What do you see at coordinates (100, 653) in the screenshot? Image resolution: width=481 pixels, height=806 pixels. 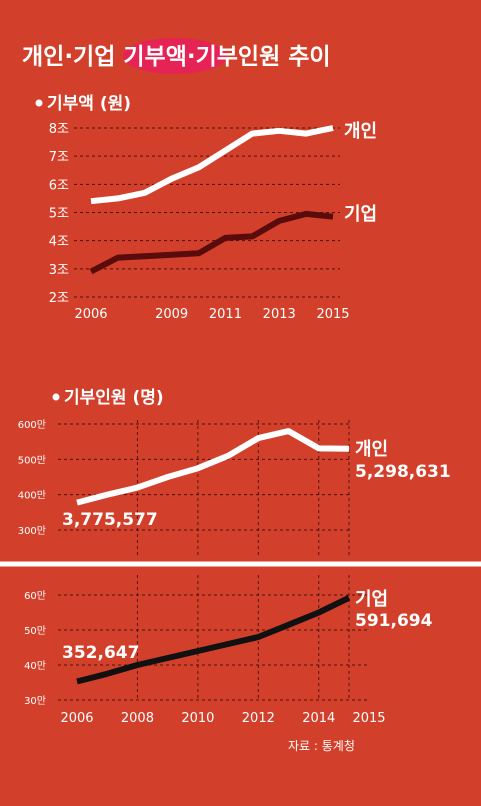 I see `corporate-start-value: 352,647` at bounding box center [100, 653].